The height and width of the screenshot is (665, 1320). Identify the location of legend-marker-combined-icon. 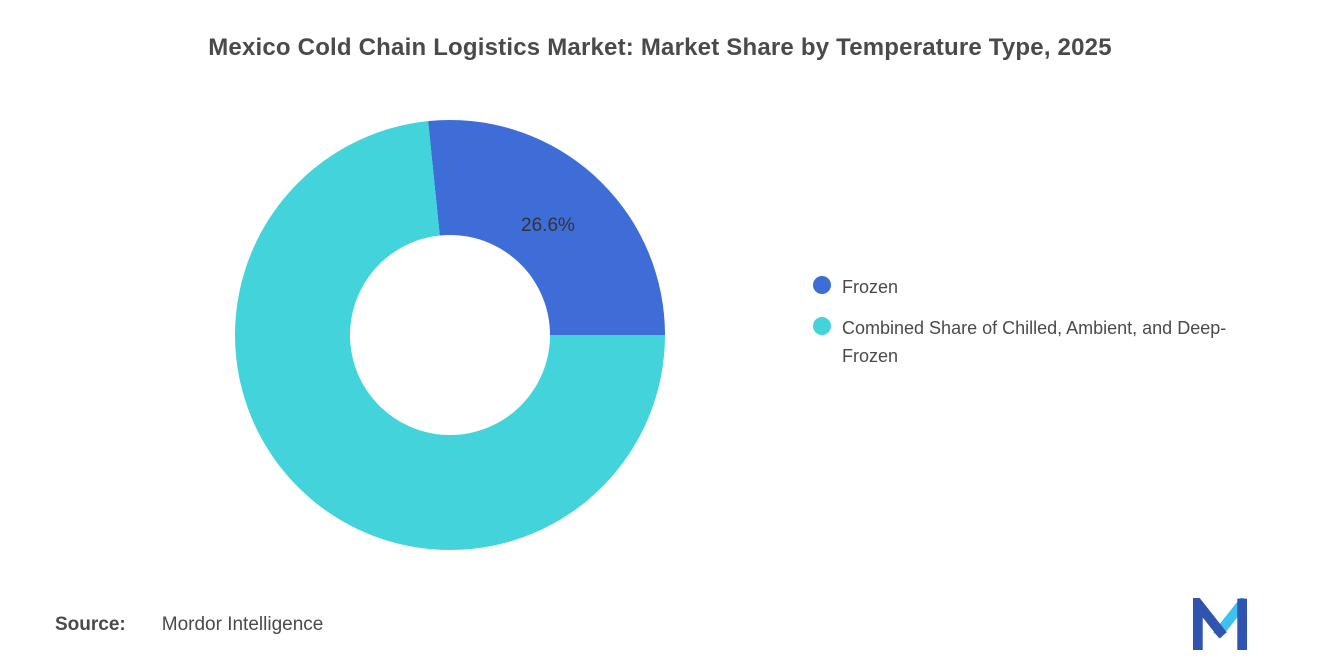
(822, 326).